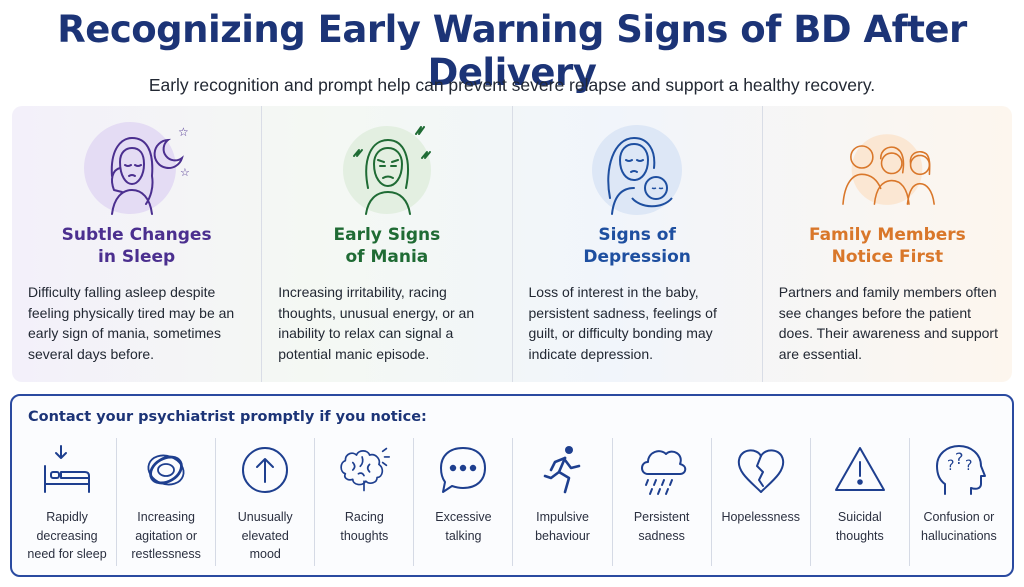  Describe the element at coordinates (264, 502) in the screenshot. I see `sign-elevated-mood: Unusually elevated mood` at that location.